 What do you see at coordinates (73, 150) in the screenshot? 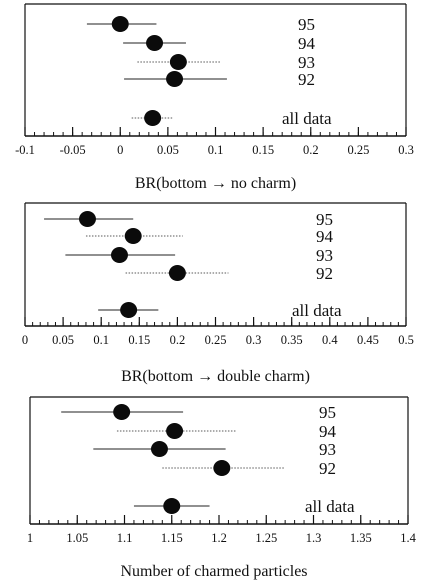
I see `tick-label: -0.05` at bounding box center [73, 150].